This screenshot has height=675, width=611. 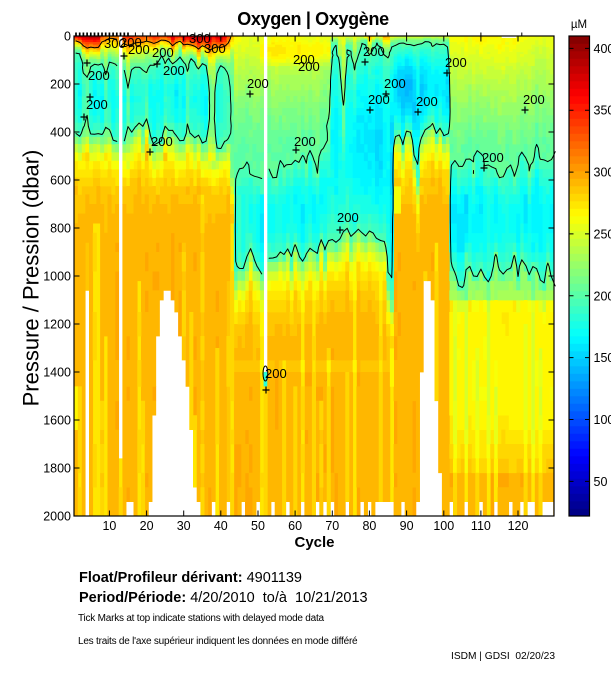 I want to click on svg-text: 0, so click(x=67, y=37).